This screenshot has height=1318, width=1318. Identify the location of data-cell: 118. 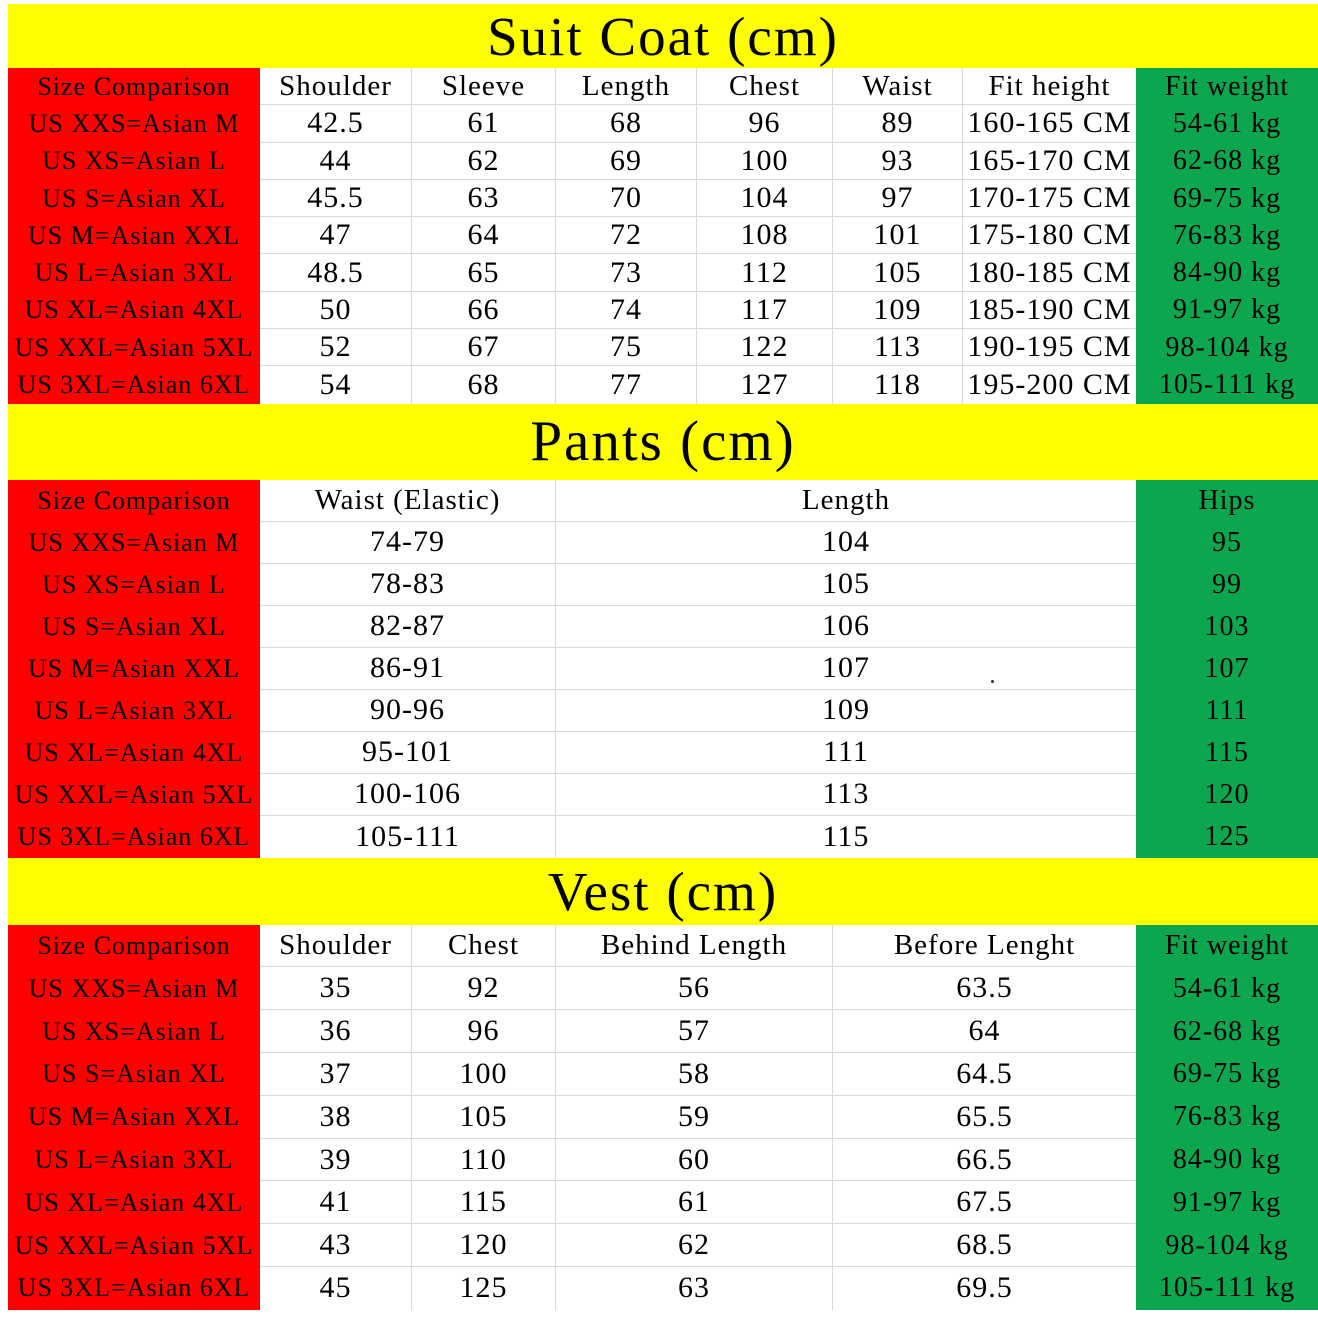
(898, 385).